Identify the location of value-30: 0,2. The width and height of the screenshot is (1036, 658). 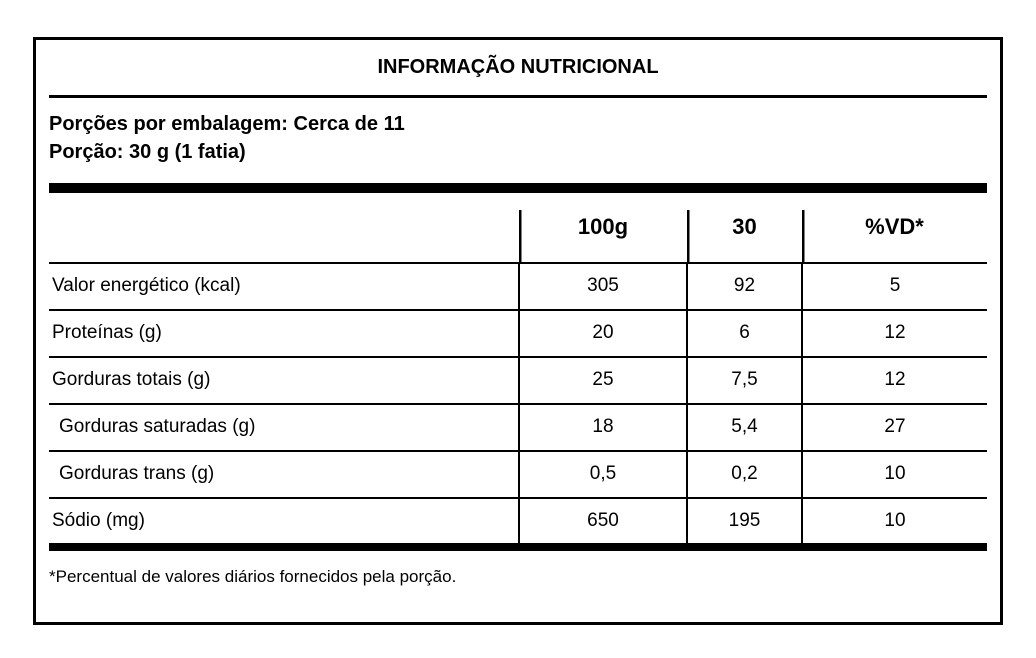
(744, 474).